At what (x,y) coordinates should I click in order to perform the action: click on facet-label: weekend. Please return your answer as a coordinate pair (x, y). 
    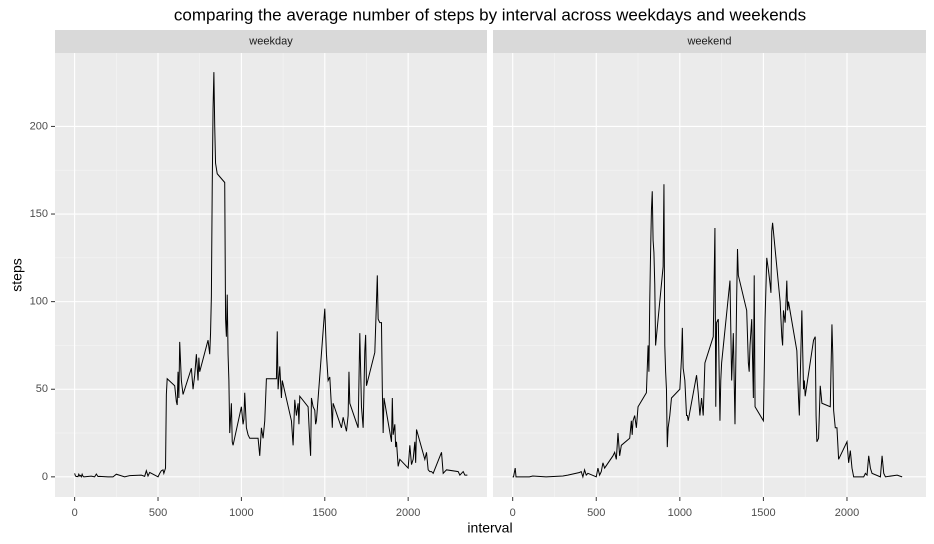
    Looking at the image, I should click on (708, 41).